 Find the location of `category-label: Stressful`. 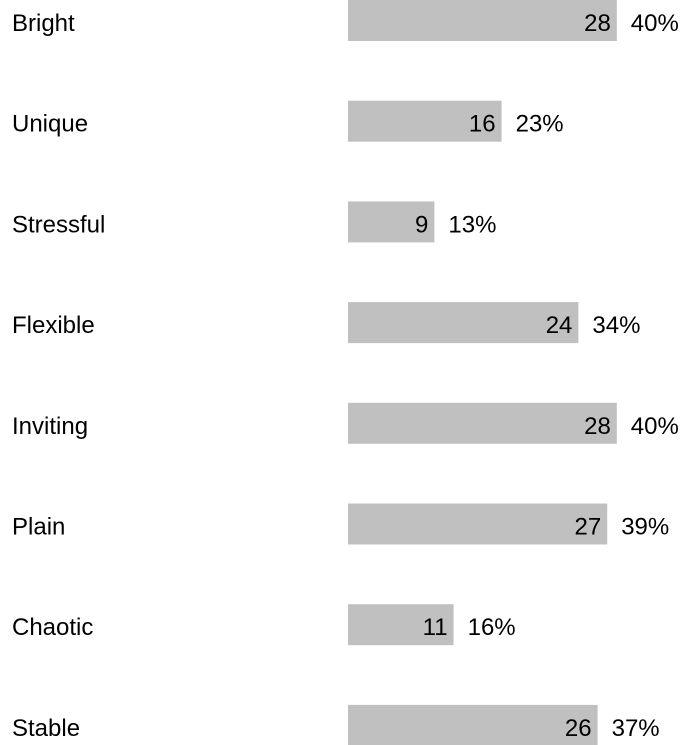

category-label: Stressful is located at coordinates (58, 224).